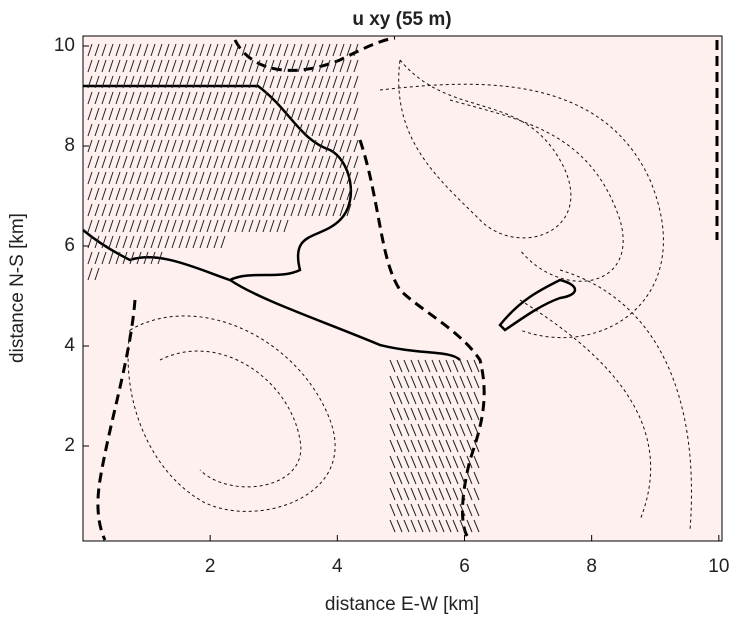 The image size is (735, 623). What do you see at coordinates (69, 345) in the screenshot?
I see `y-tick-label: 4` at bounding box center [69, 345].